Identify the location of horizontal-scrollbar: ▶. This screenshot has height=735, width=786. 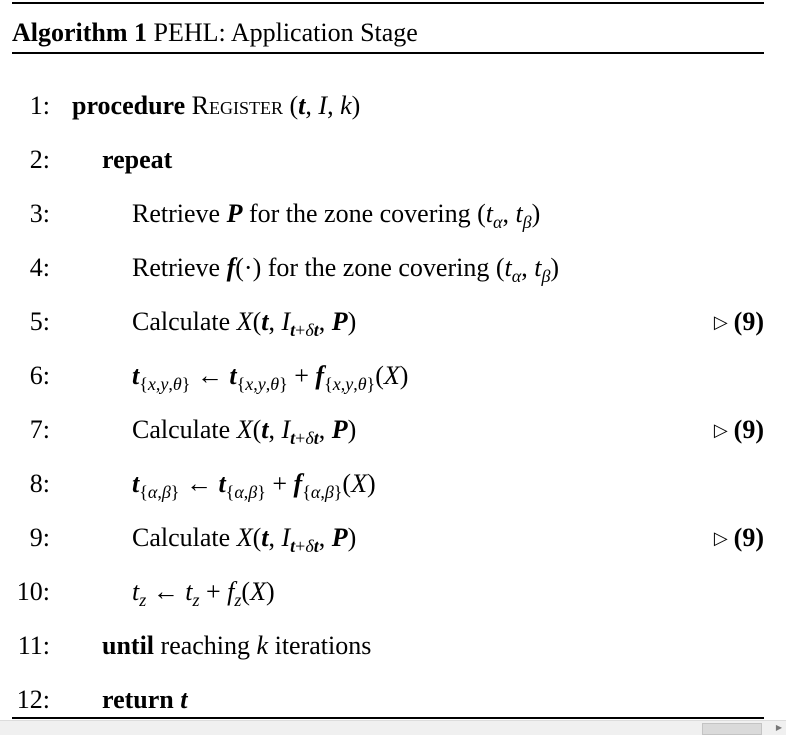
(393, 727).